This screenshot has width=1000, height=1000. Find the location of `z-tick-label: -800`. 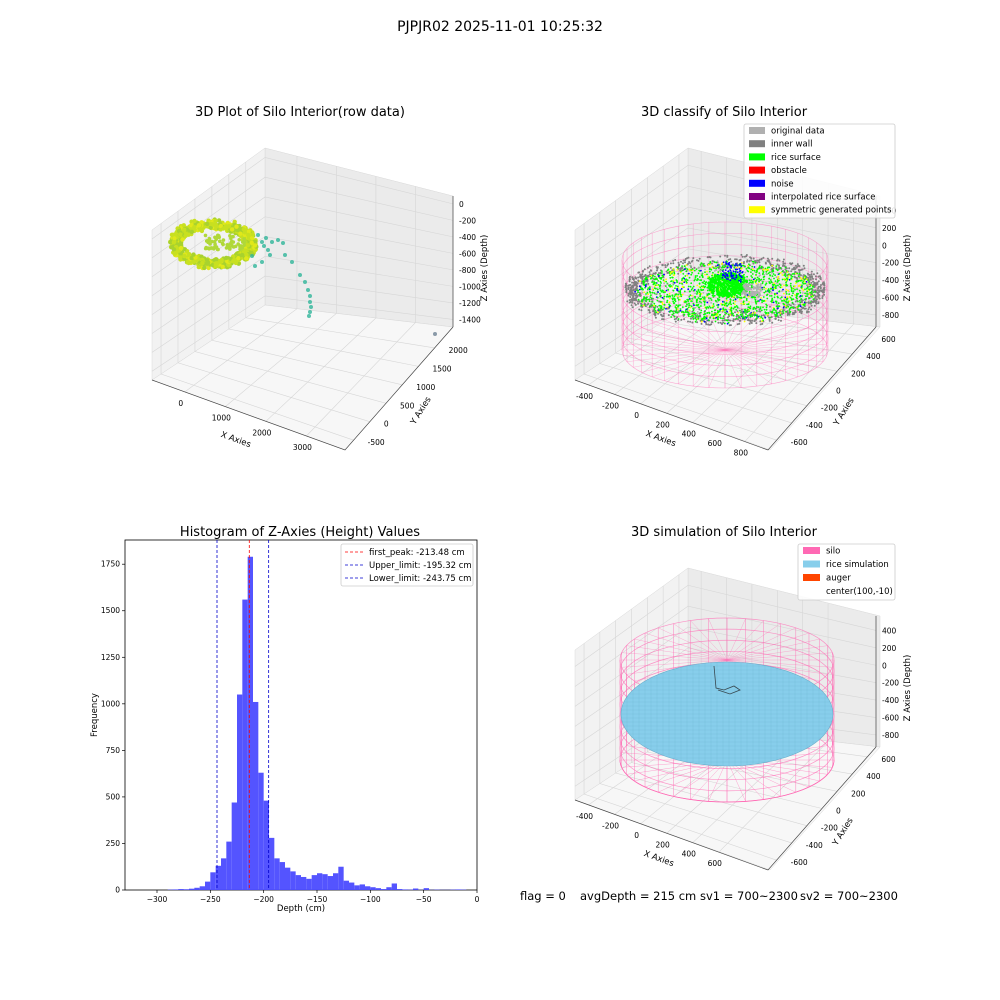

z-tick-label: -800 is located at coordinates (467, 270).